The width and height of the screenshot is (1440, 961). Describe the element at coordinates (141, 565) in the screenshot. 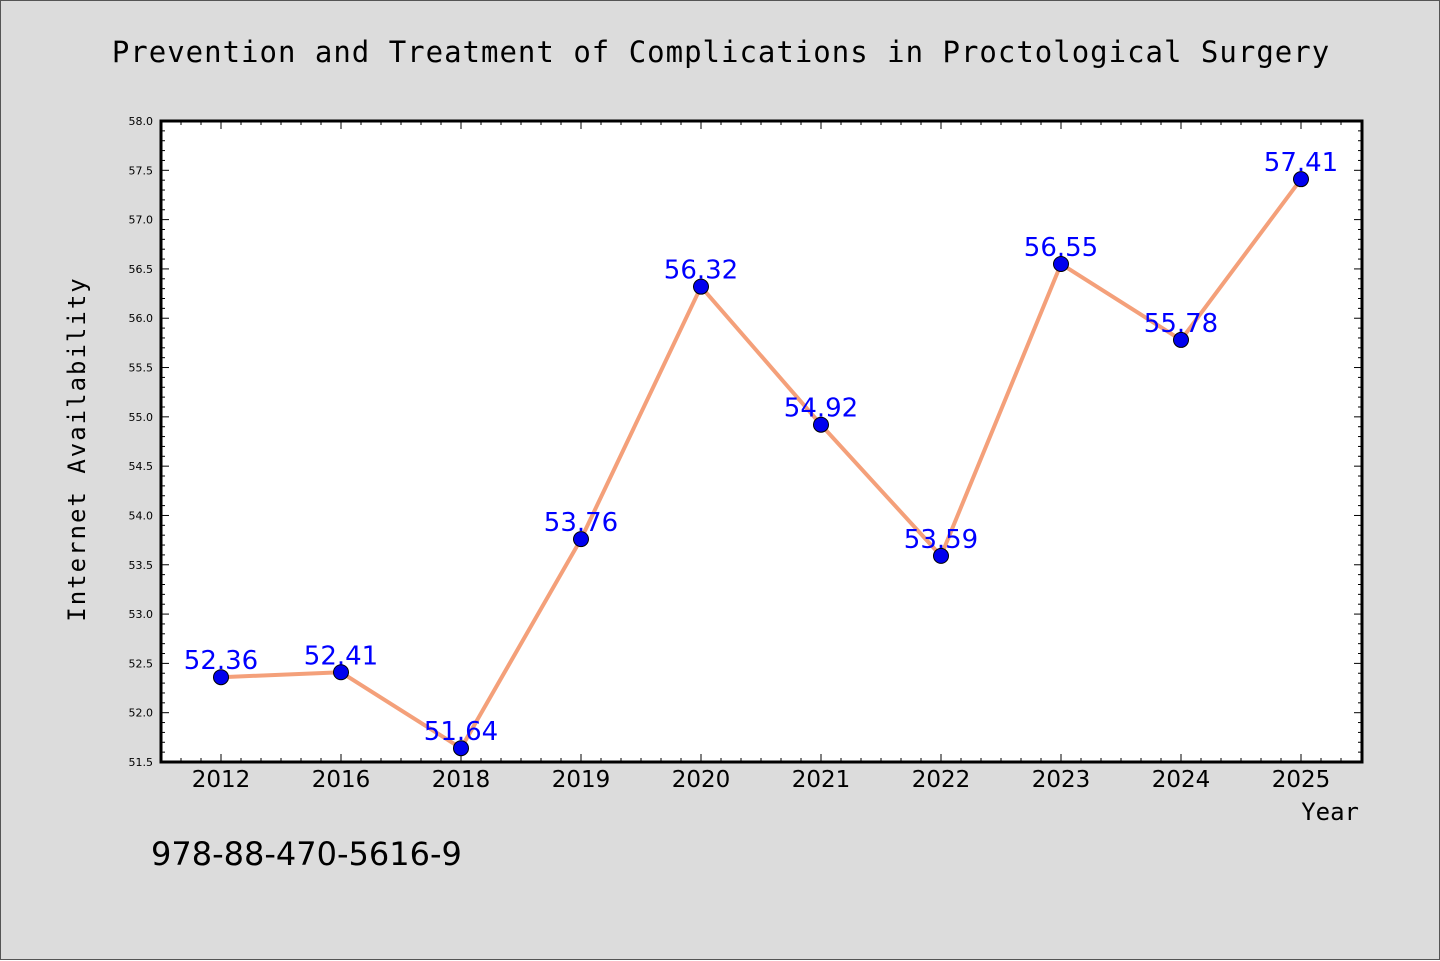

I see `y-tick-label: 53.5` at that location.